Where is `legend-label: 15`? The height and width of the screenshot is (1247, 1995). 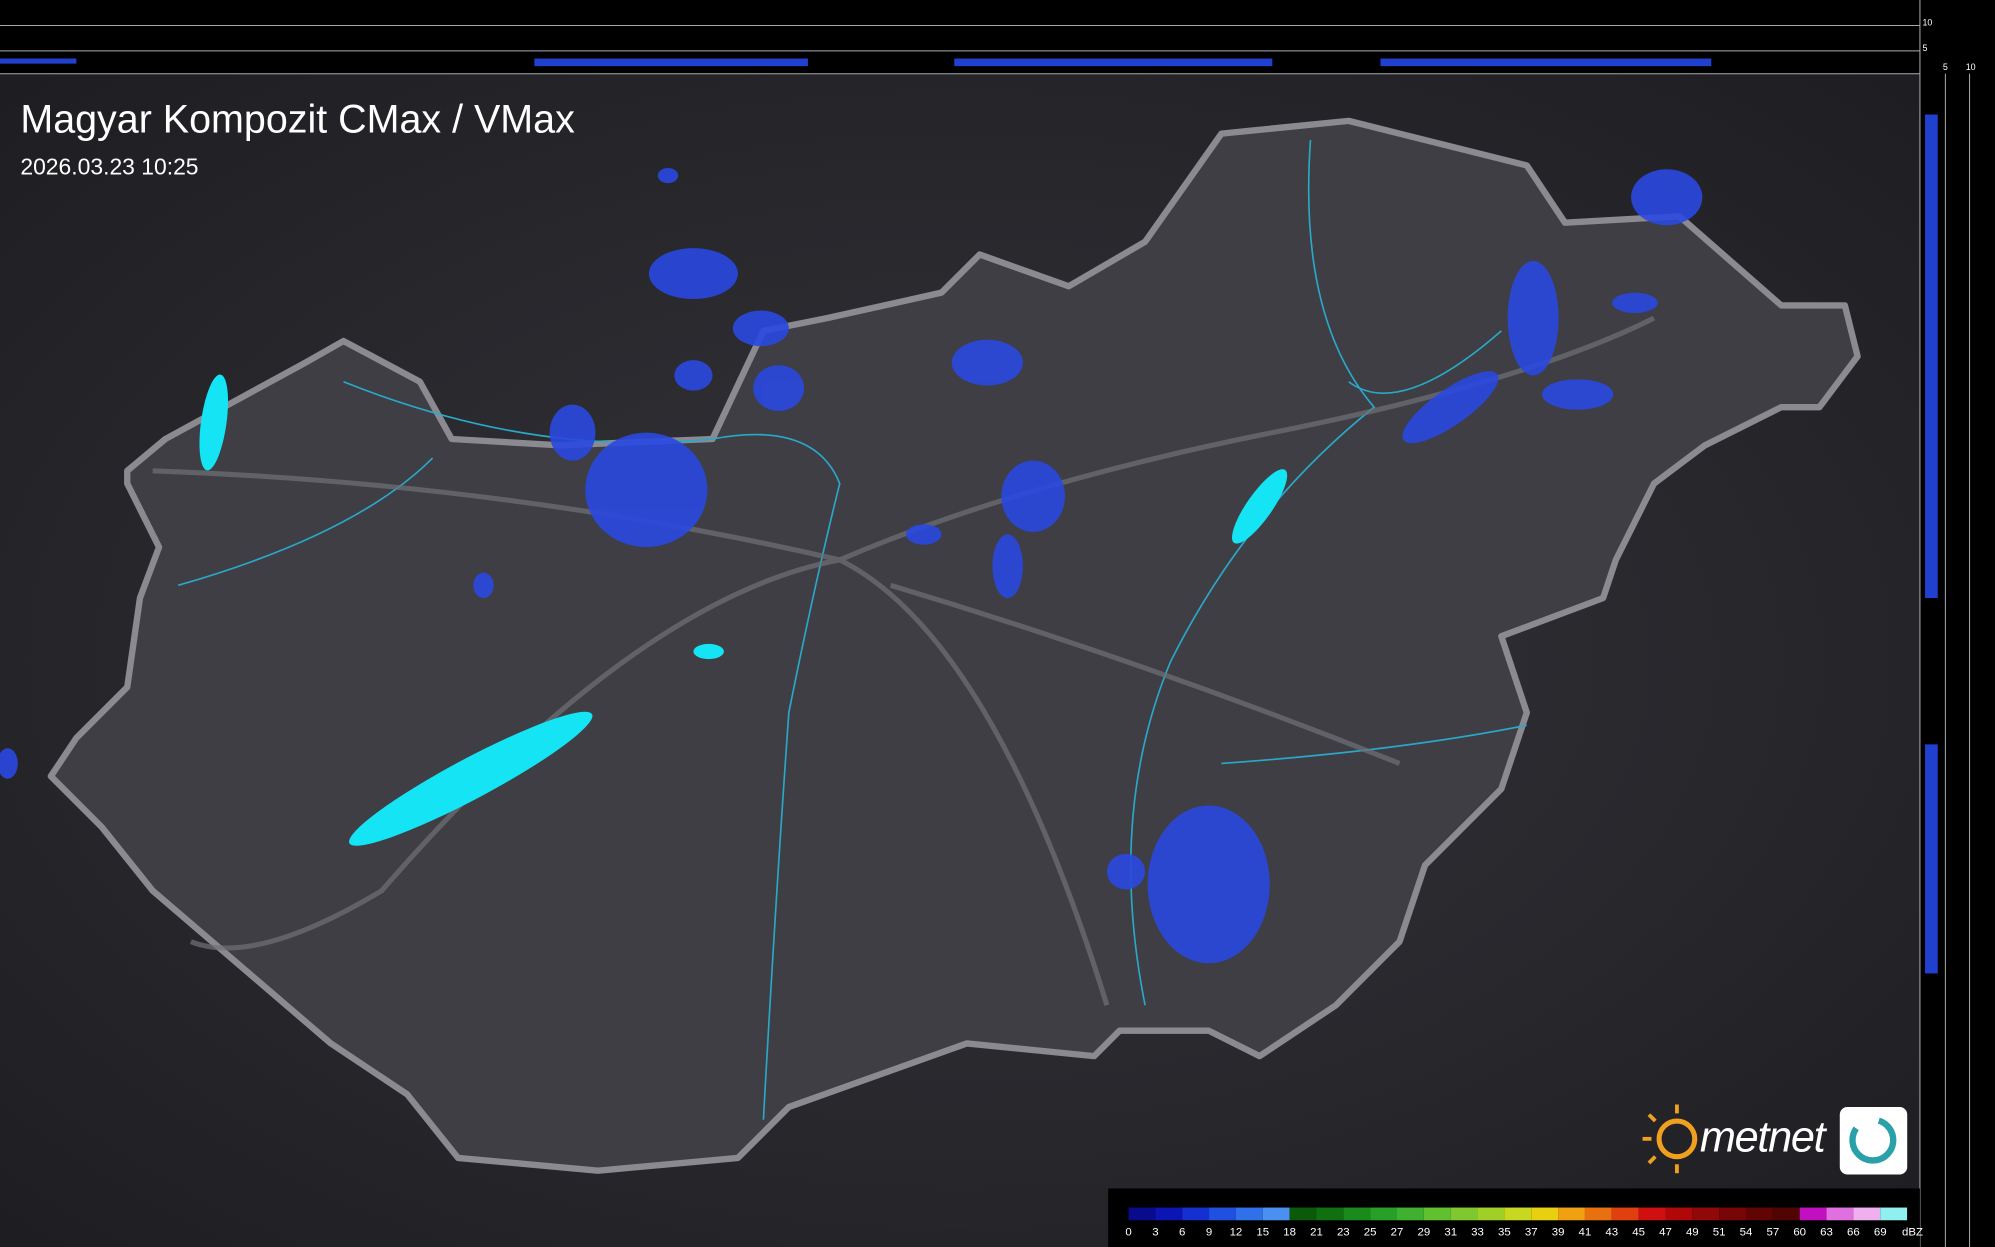 legend-label: 15 is located at coordinates (1262, 1233).